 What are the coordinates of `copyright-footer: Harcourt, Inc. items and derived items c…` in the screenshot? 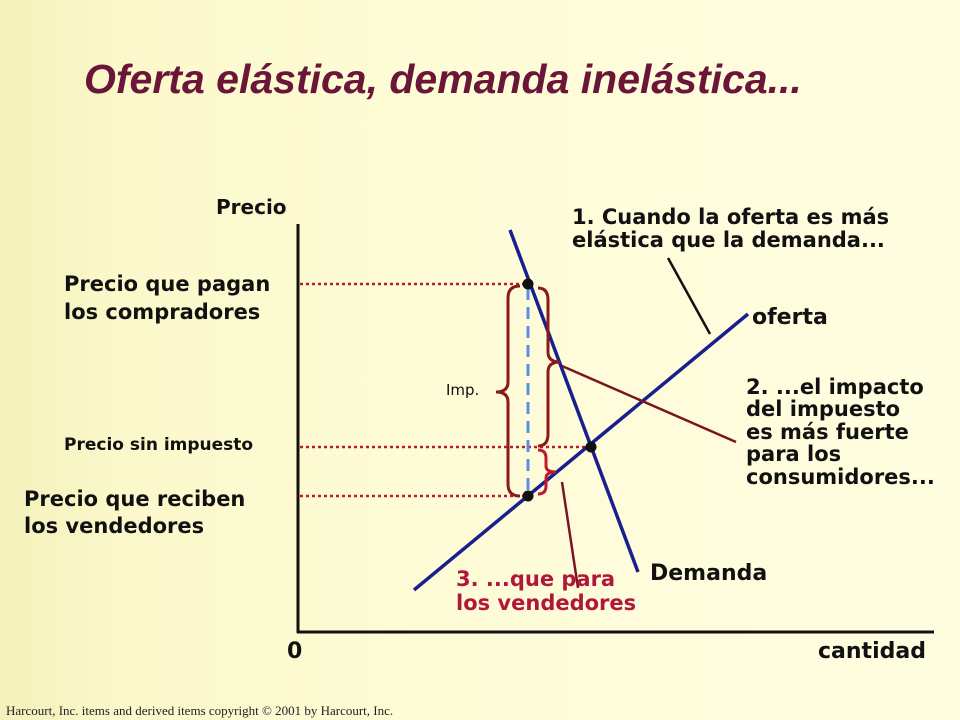 It's located at (200, 710).